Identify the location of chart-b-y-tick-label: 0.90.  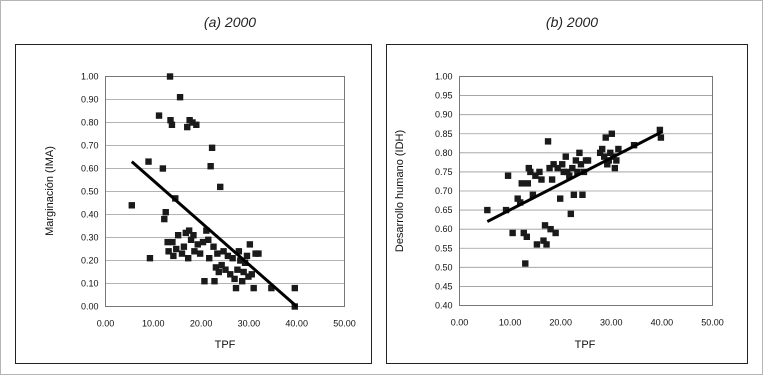
(444, 115).